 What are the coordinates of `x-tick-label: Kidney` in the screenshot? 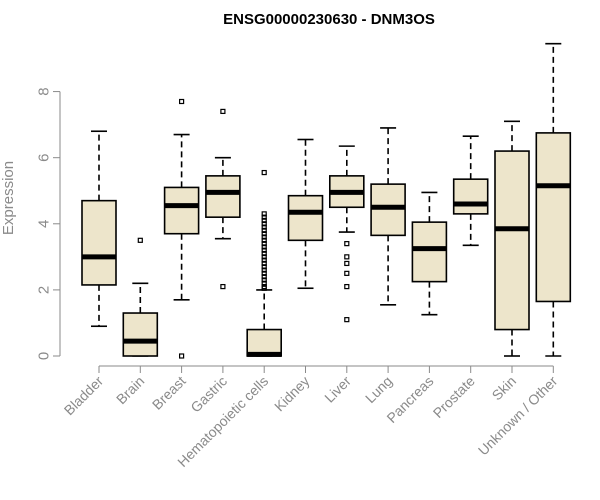 It's located at (292, 394).